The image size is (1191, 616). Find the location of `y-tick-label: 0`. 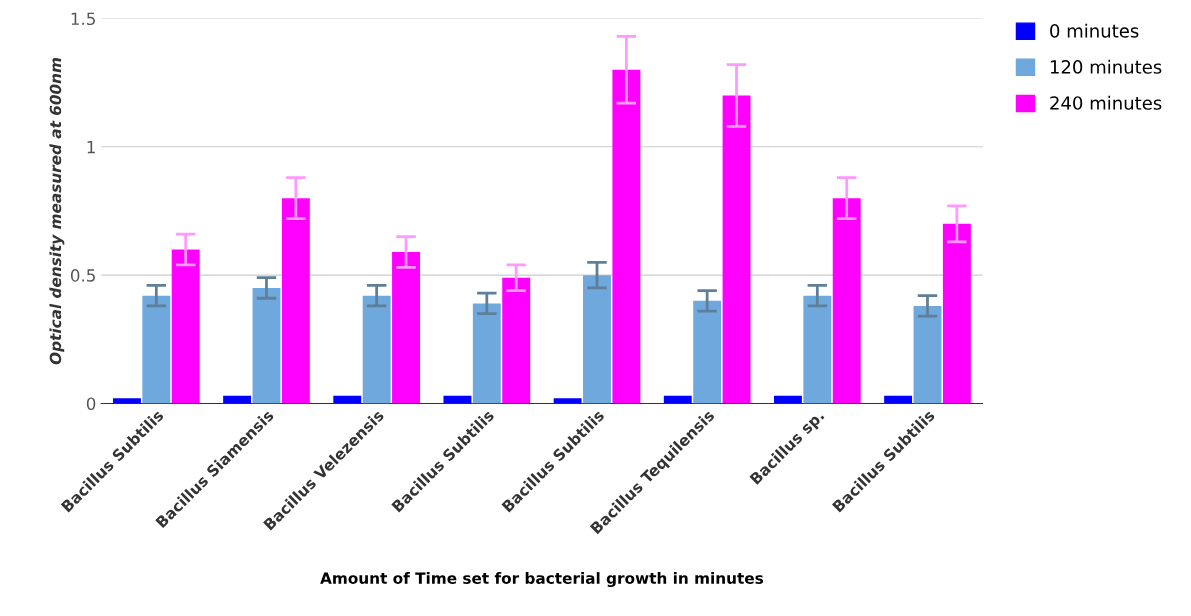

y-tick-label: 0 is located at coordinates (91, 404).